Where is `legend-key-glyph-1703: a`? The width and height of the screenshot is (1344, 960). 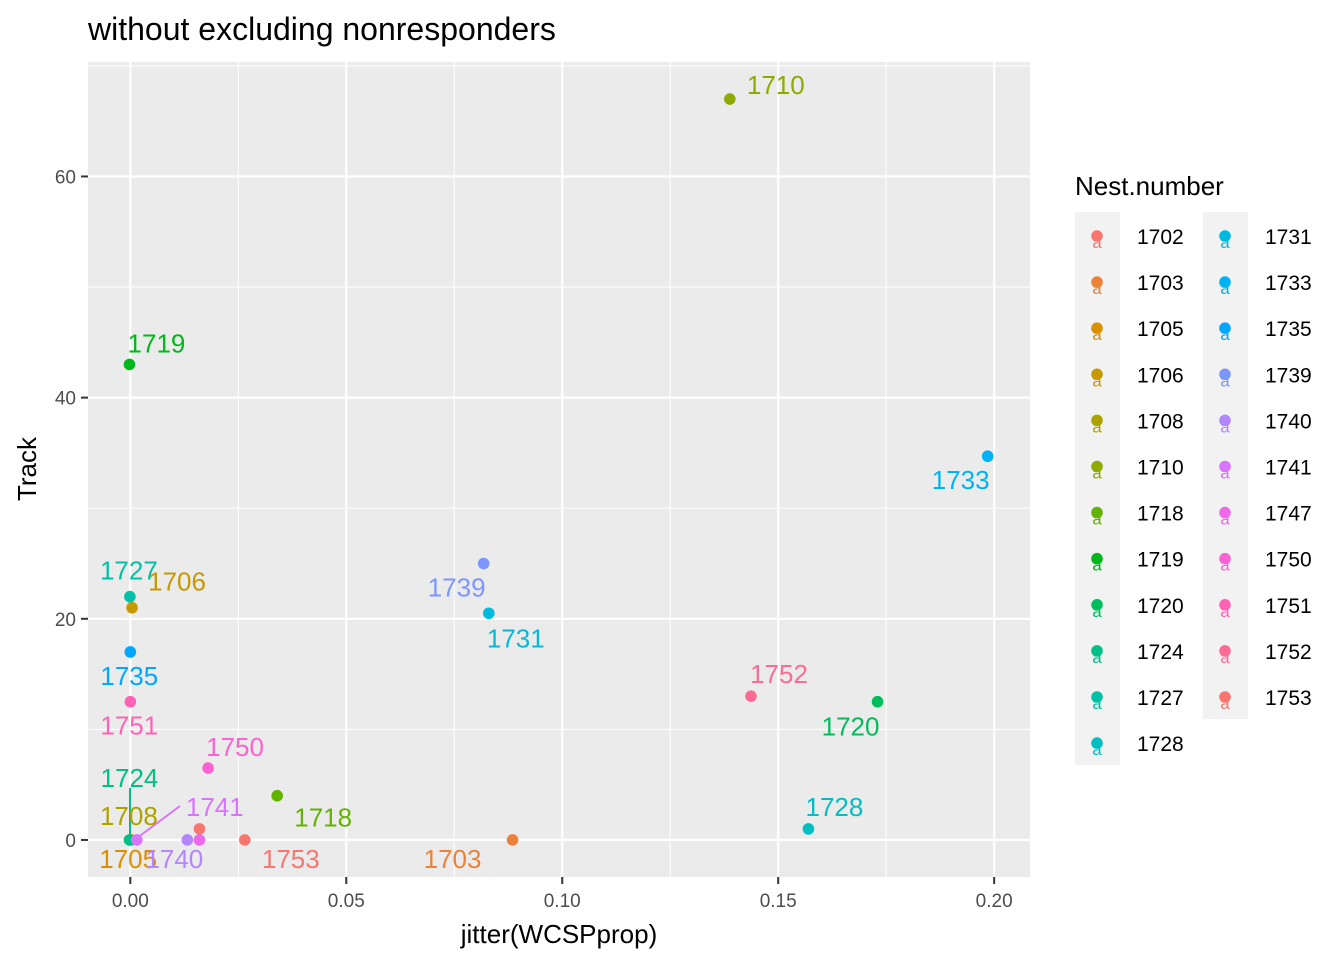
legend-key-glyph-1703: a is located at coordinates (1097, 288).